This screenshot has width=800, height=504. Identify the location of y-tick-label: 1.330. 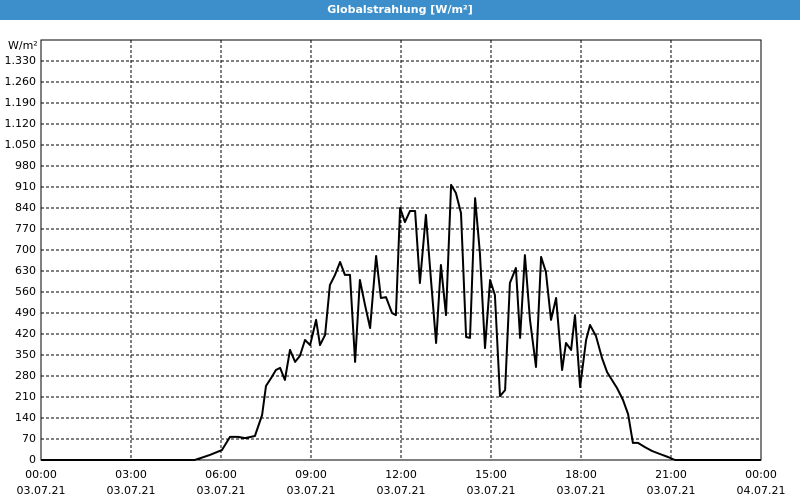
(21, 60).